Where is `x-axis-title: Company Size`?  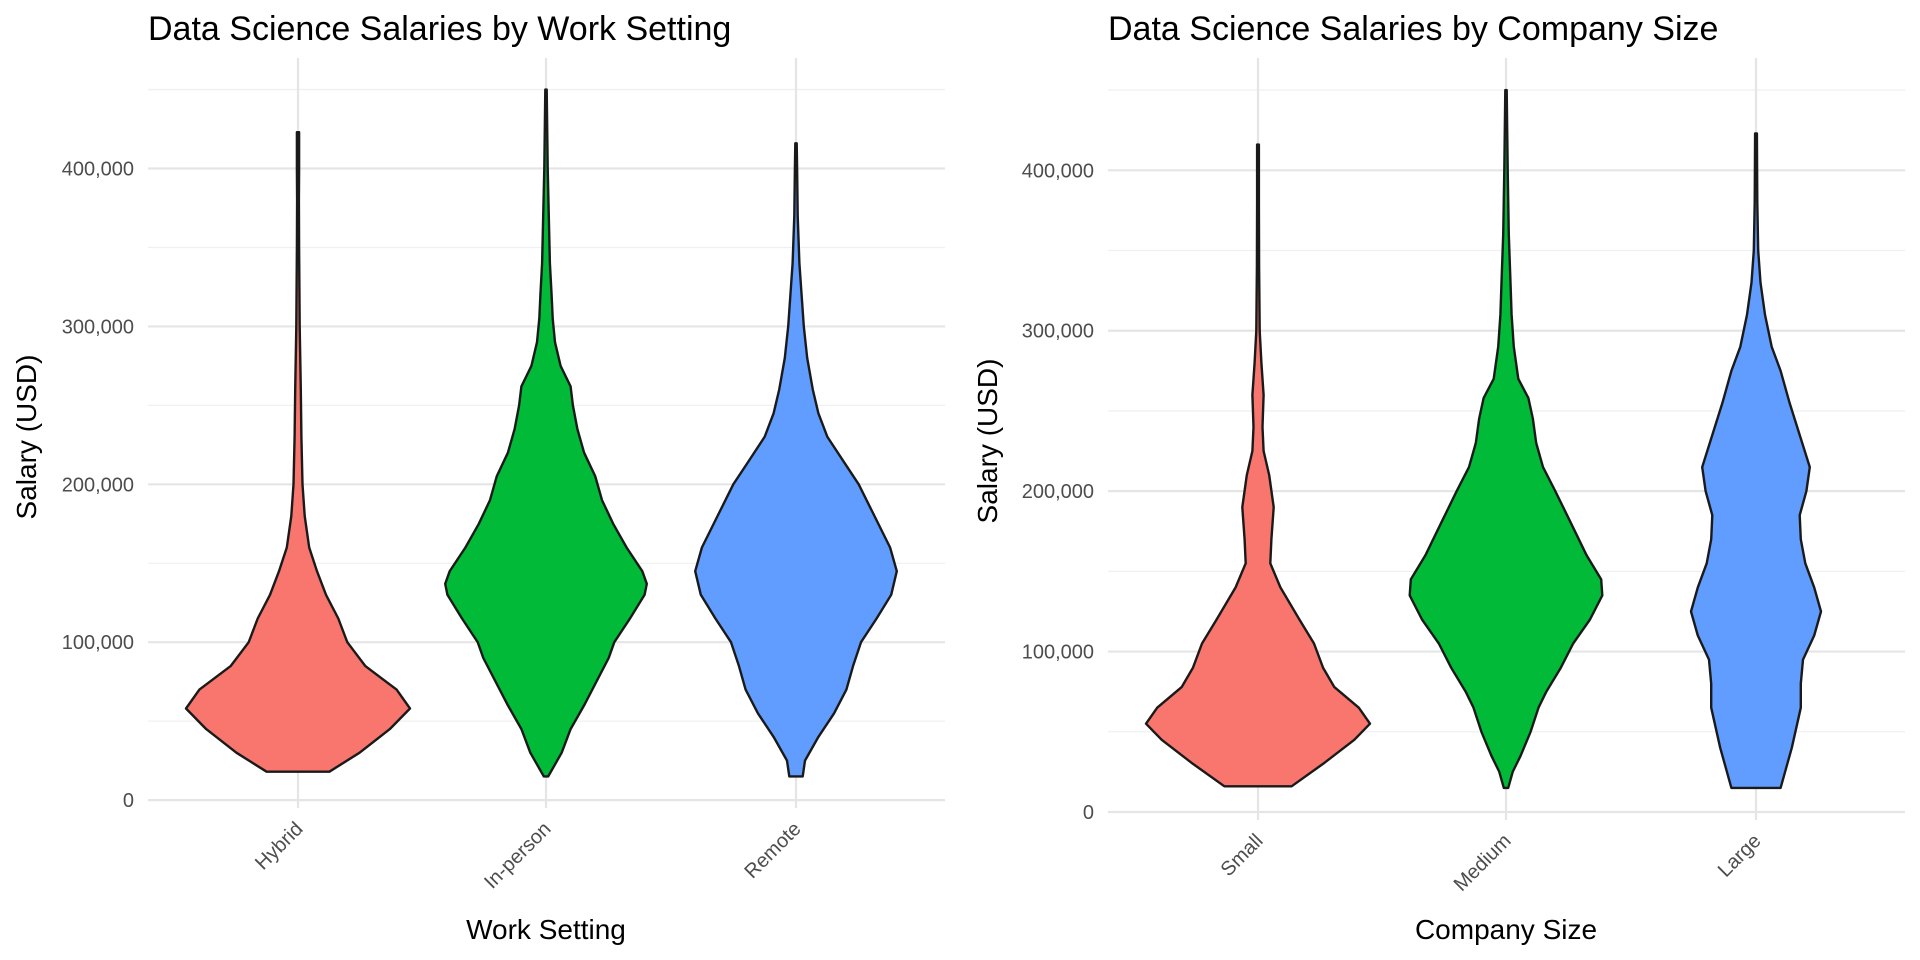 x-axis-title: Company Size is located at coordinates (1506, 929).